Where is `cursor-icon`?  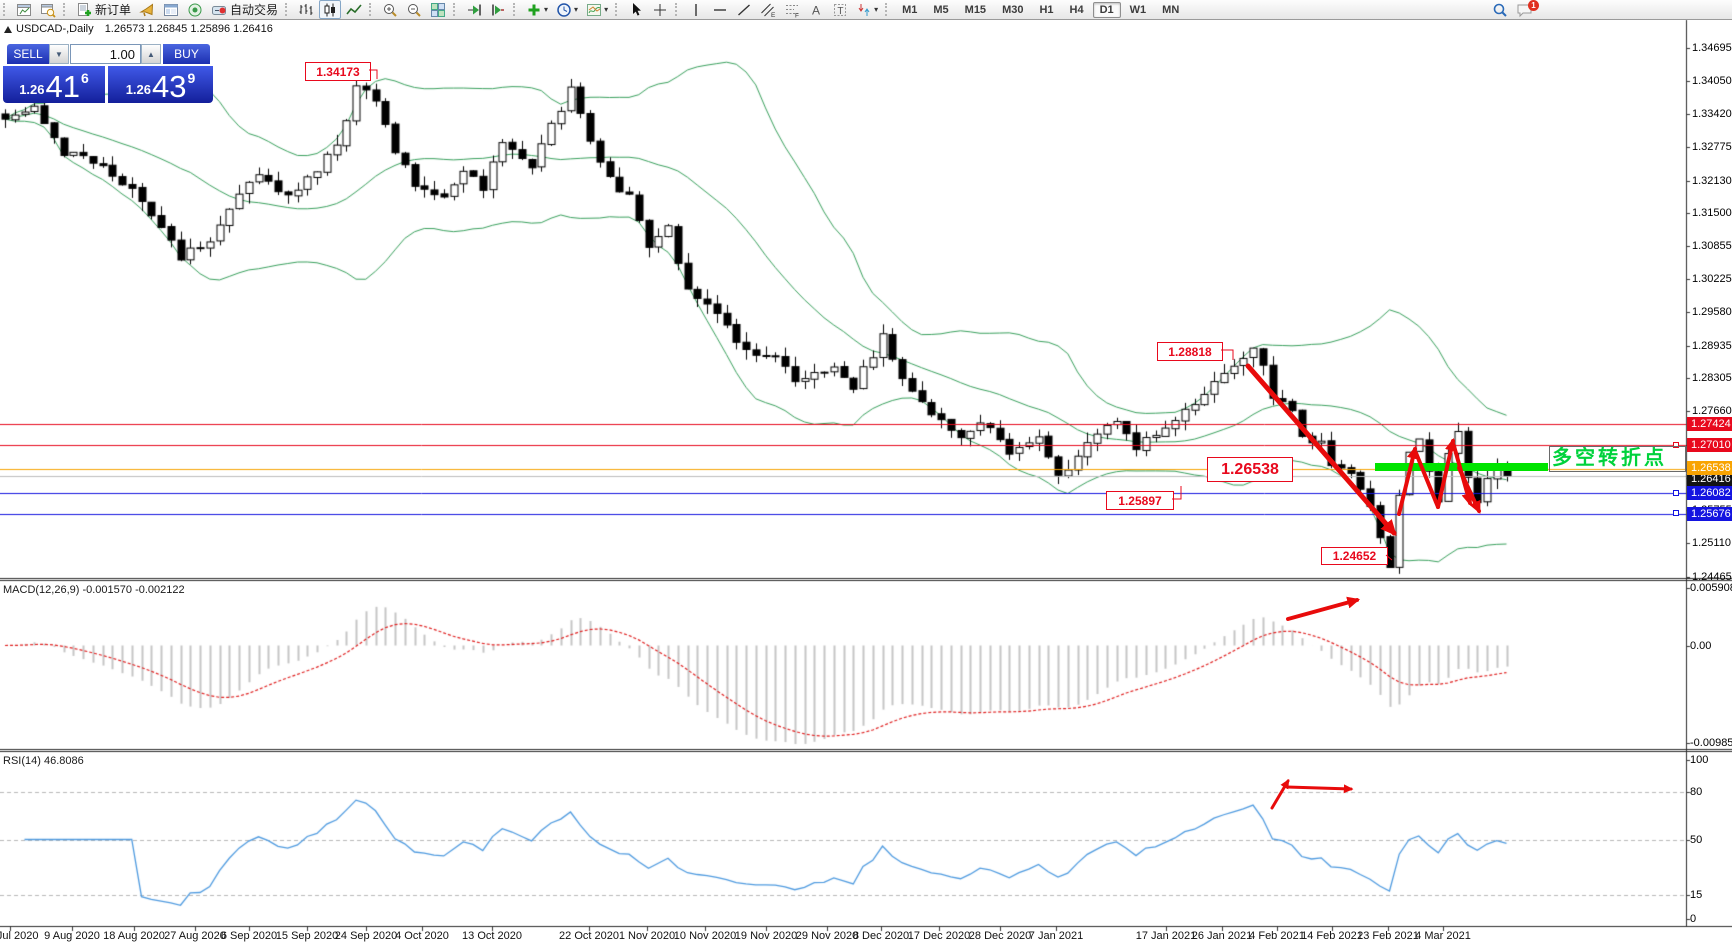
cursor-icon is located at coordinates (637, 9).